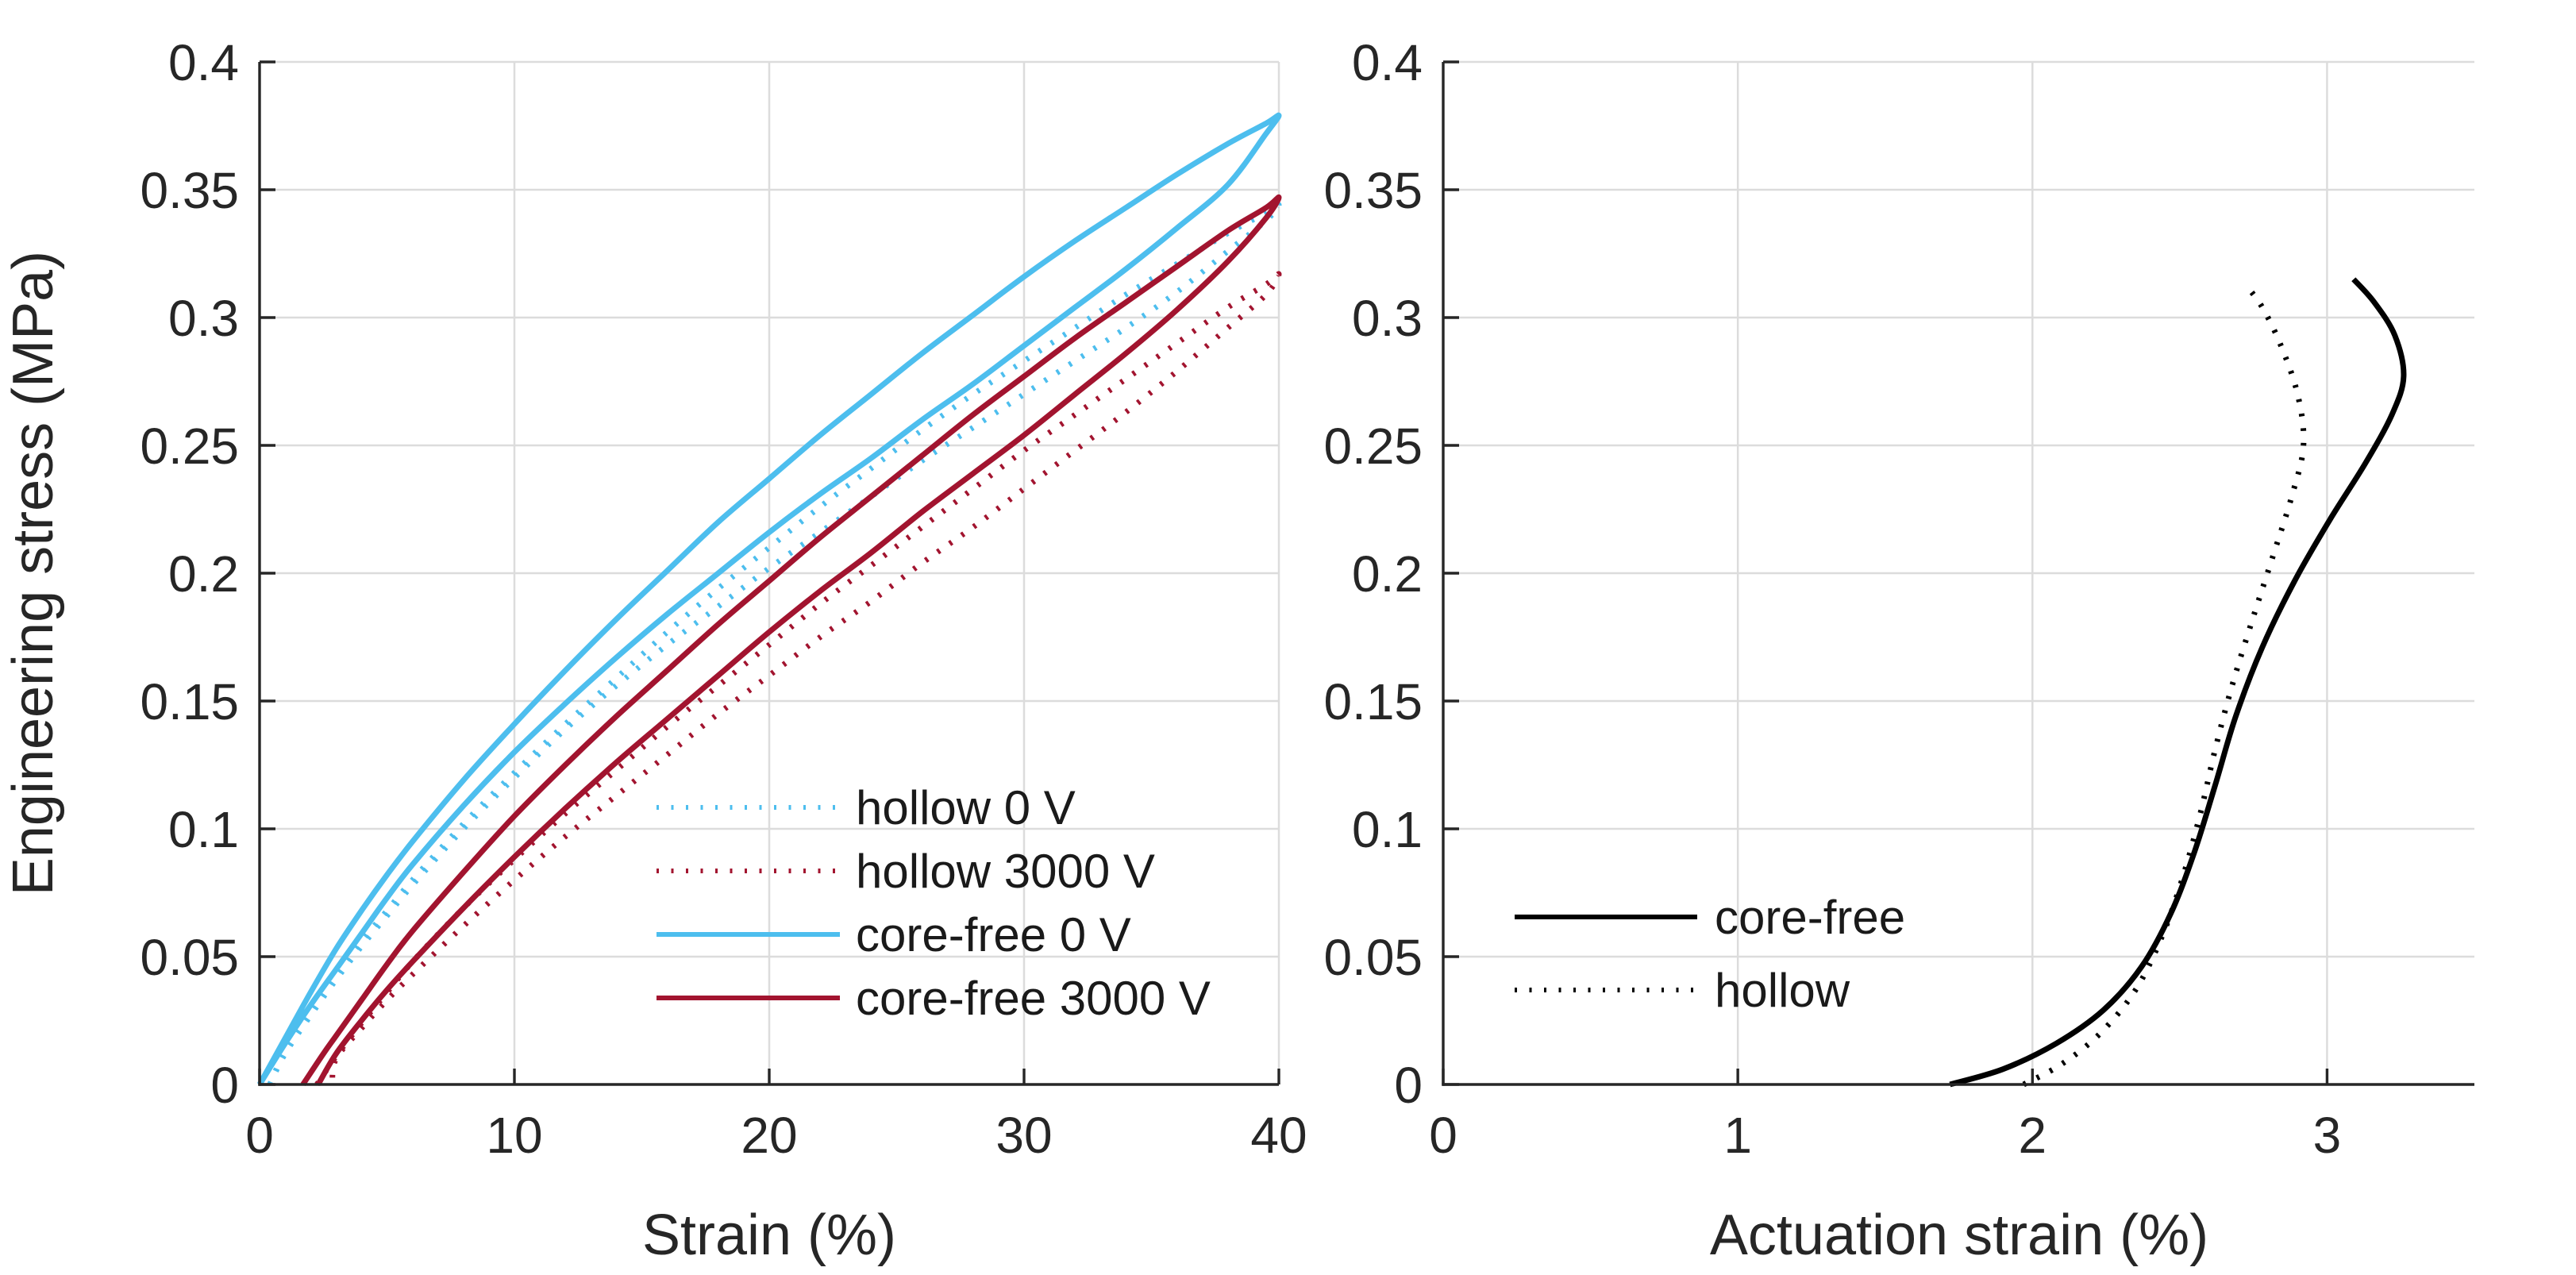 This screenshot has width=2576, height=1275. I want to click on left-legend-label-core-free-3000-v: core-free 3000 V, so click(1033, 998).